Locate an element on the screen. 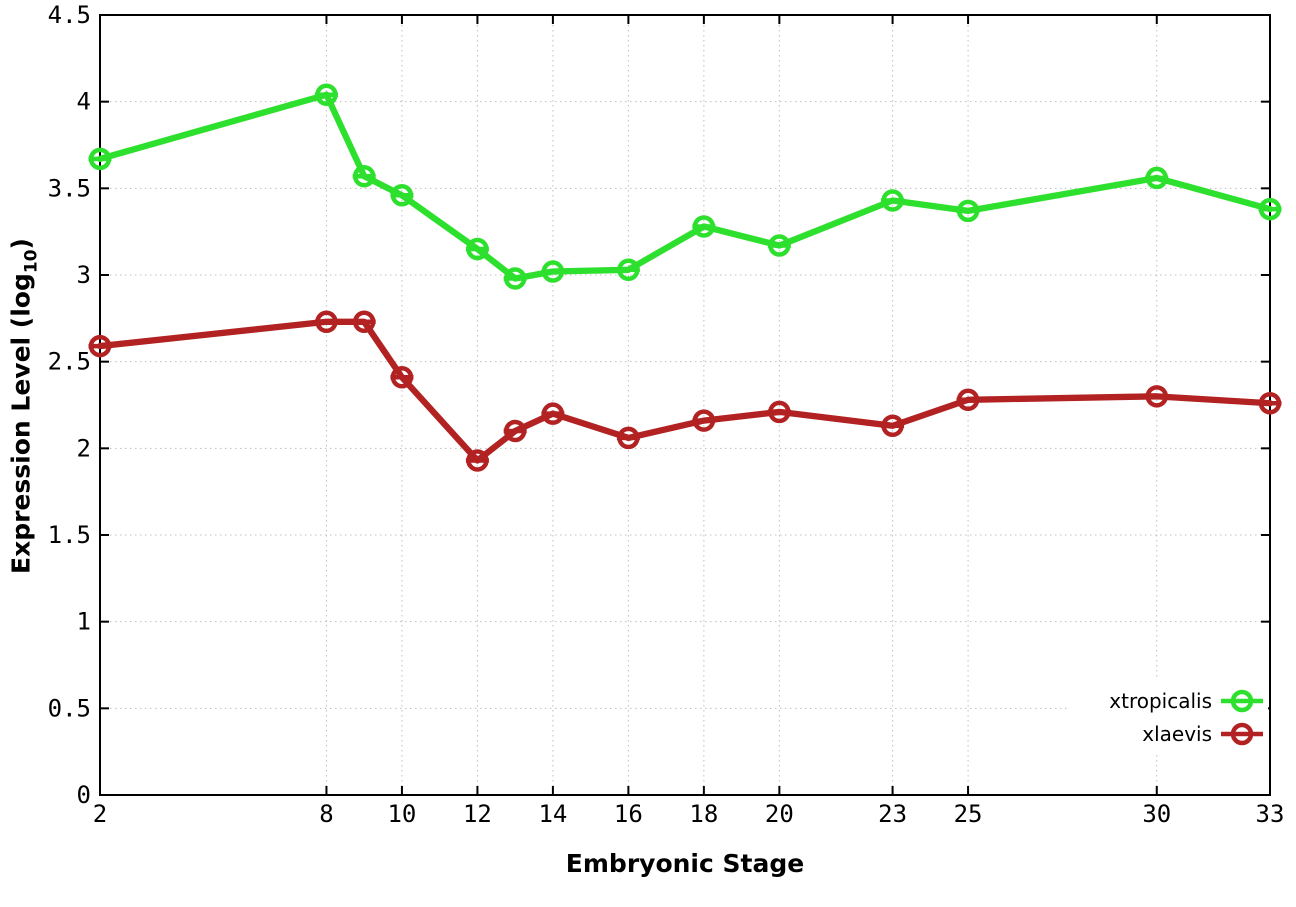  x-tick-label: 2 is located at coordinates (100, 814).